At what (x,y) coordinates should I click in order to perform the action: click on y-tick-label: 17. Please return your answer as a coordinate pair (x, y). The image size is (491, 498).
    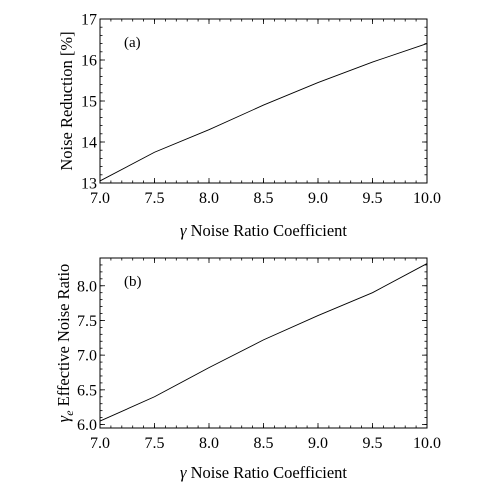
    Looking at the image, I should click on (89, 20).